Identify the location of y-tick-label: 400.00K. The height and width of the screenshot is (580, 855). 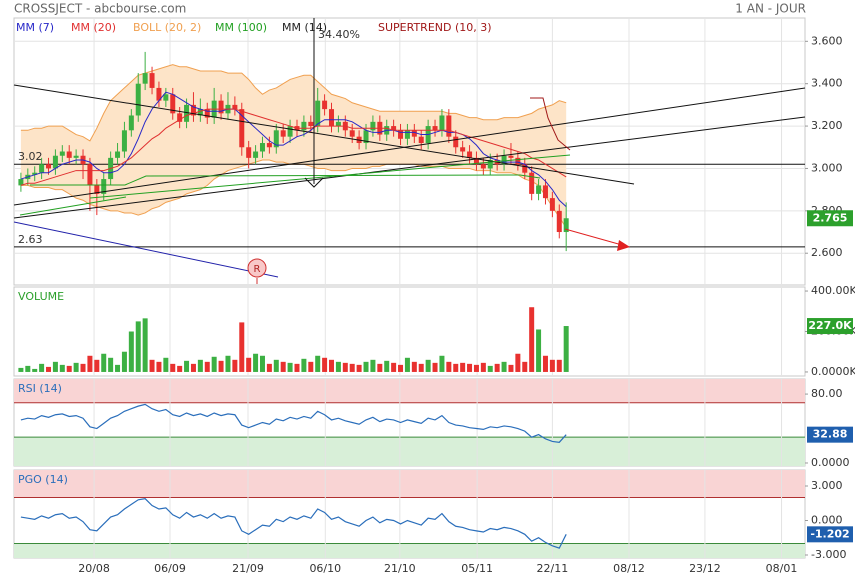
(833, 290).